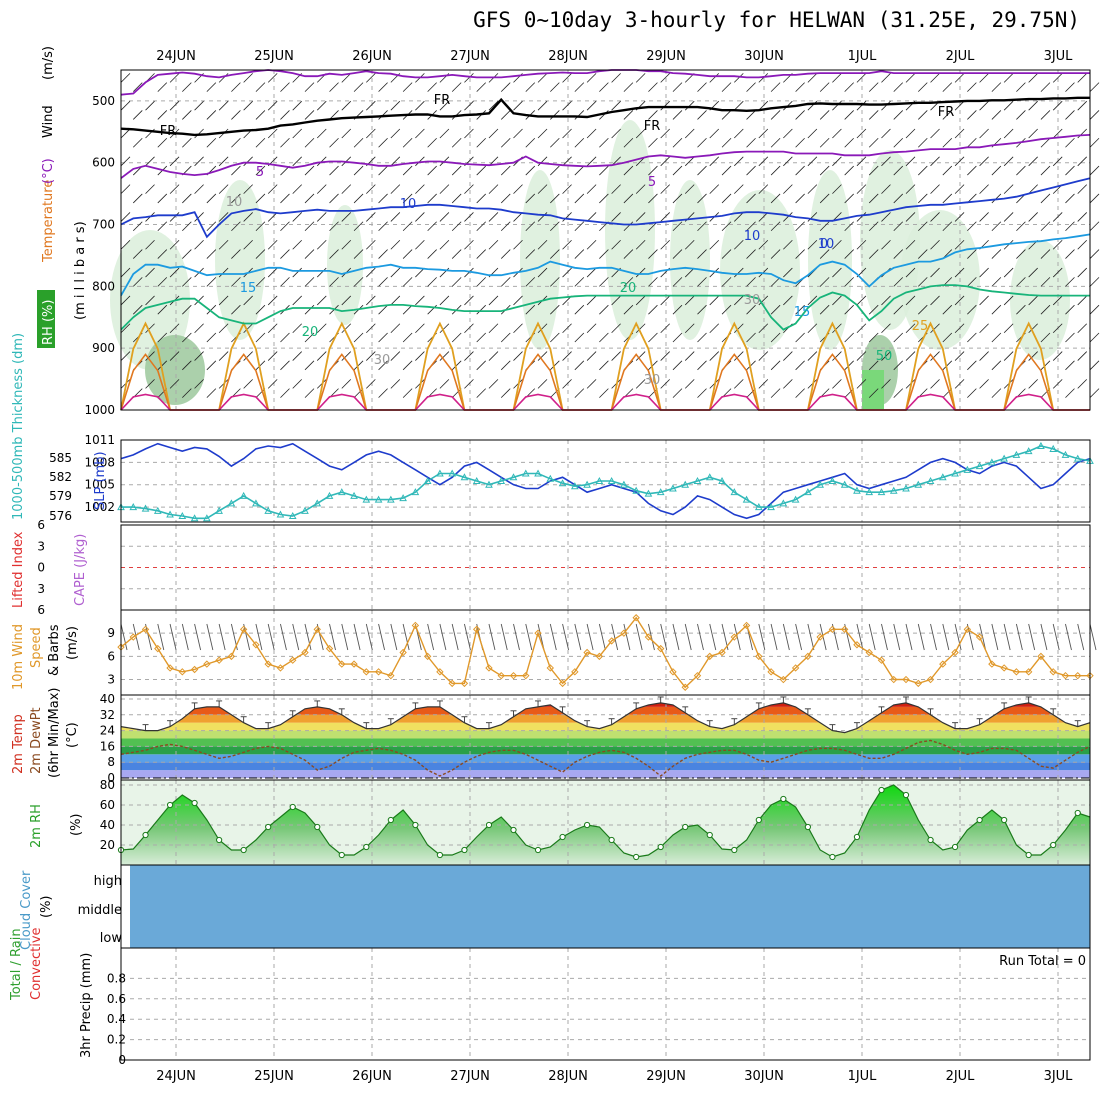 The height and width of the screenshot is (1100, 1100). Describe the element at coordinates (80, 570) in the screenshot. I see `axis-label-cape: CAPE (J/kg)` at that location.